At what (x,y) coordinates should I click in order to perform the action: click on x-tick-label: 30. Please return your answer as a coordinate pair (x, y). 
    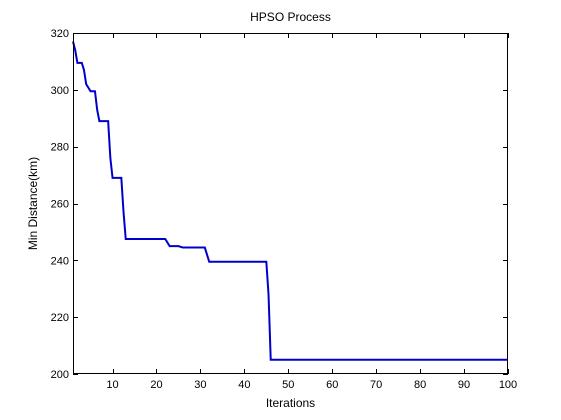
    Looking at the image, I should click on (200, 385).